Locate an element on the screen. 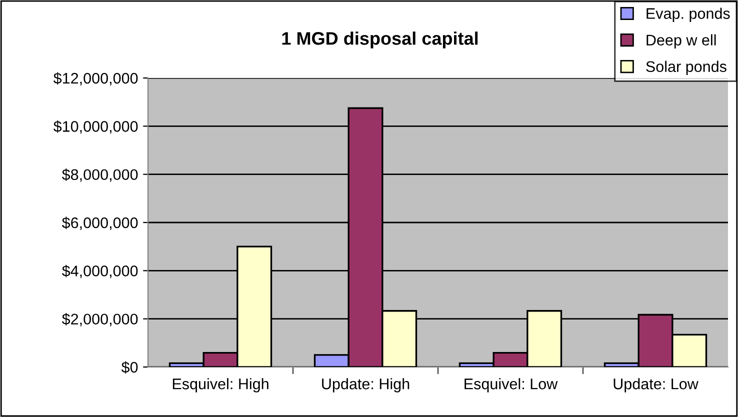 This screenshot has width=738, height=417. y-tick-label: $6,000,000 is located at coordinates (100, 223).